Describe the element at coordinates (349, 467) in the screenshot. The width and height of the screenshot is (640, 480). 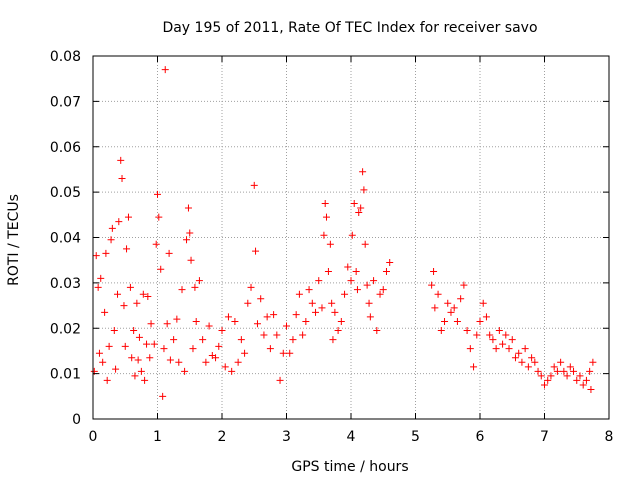
I see `x-axis-label: GPS time / hours` at that location.